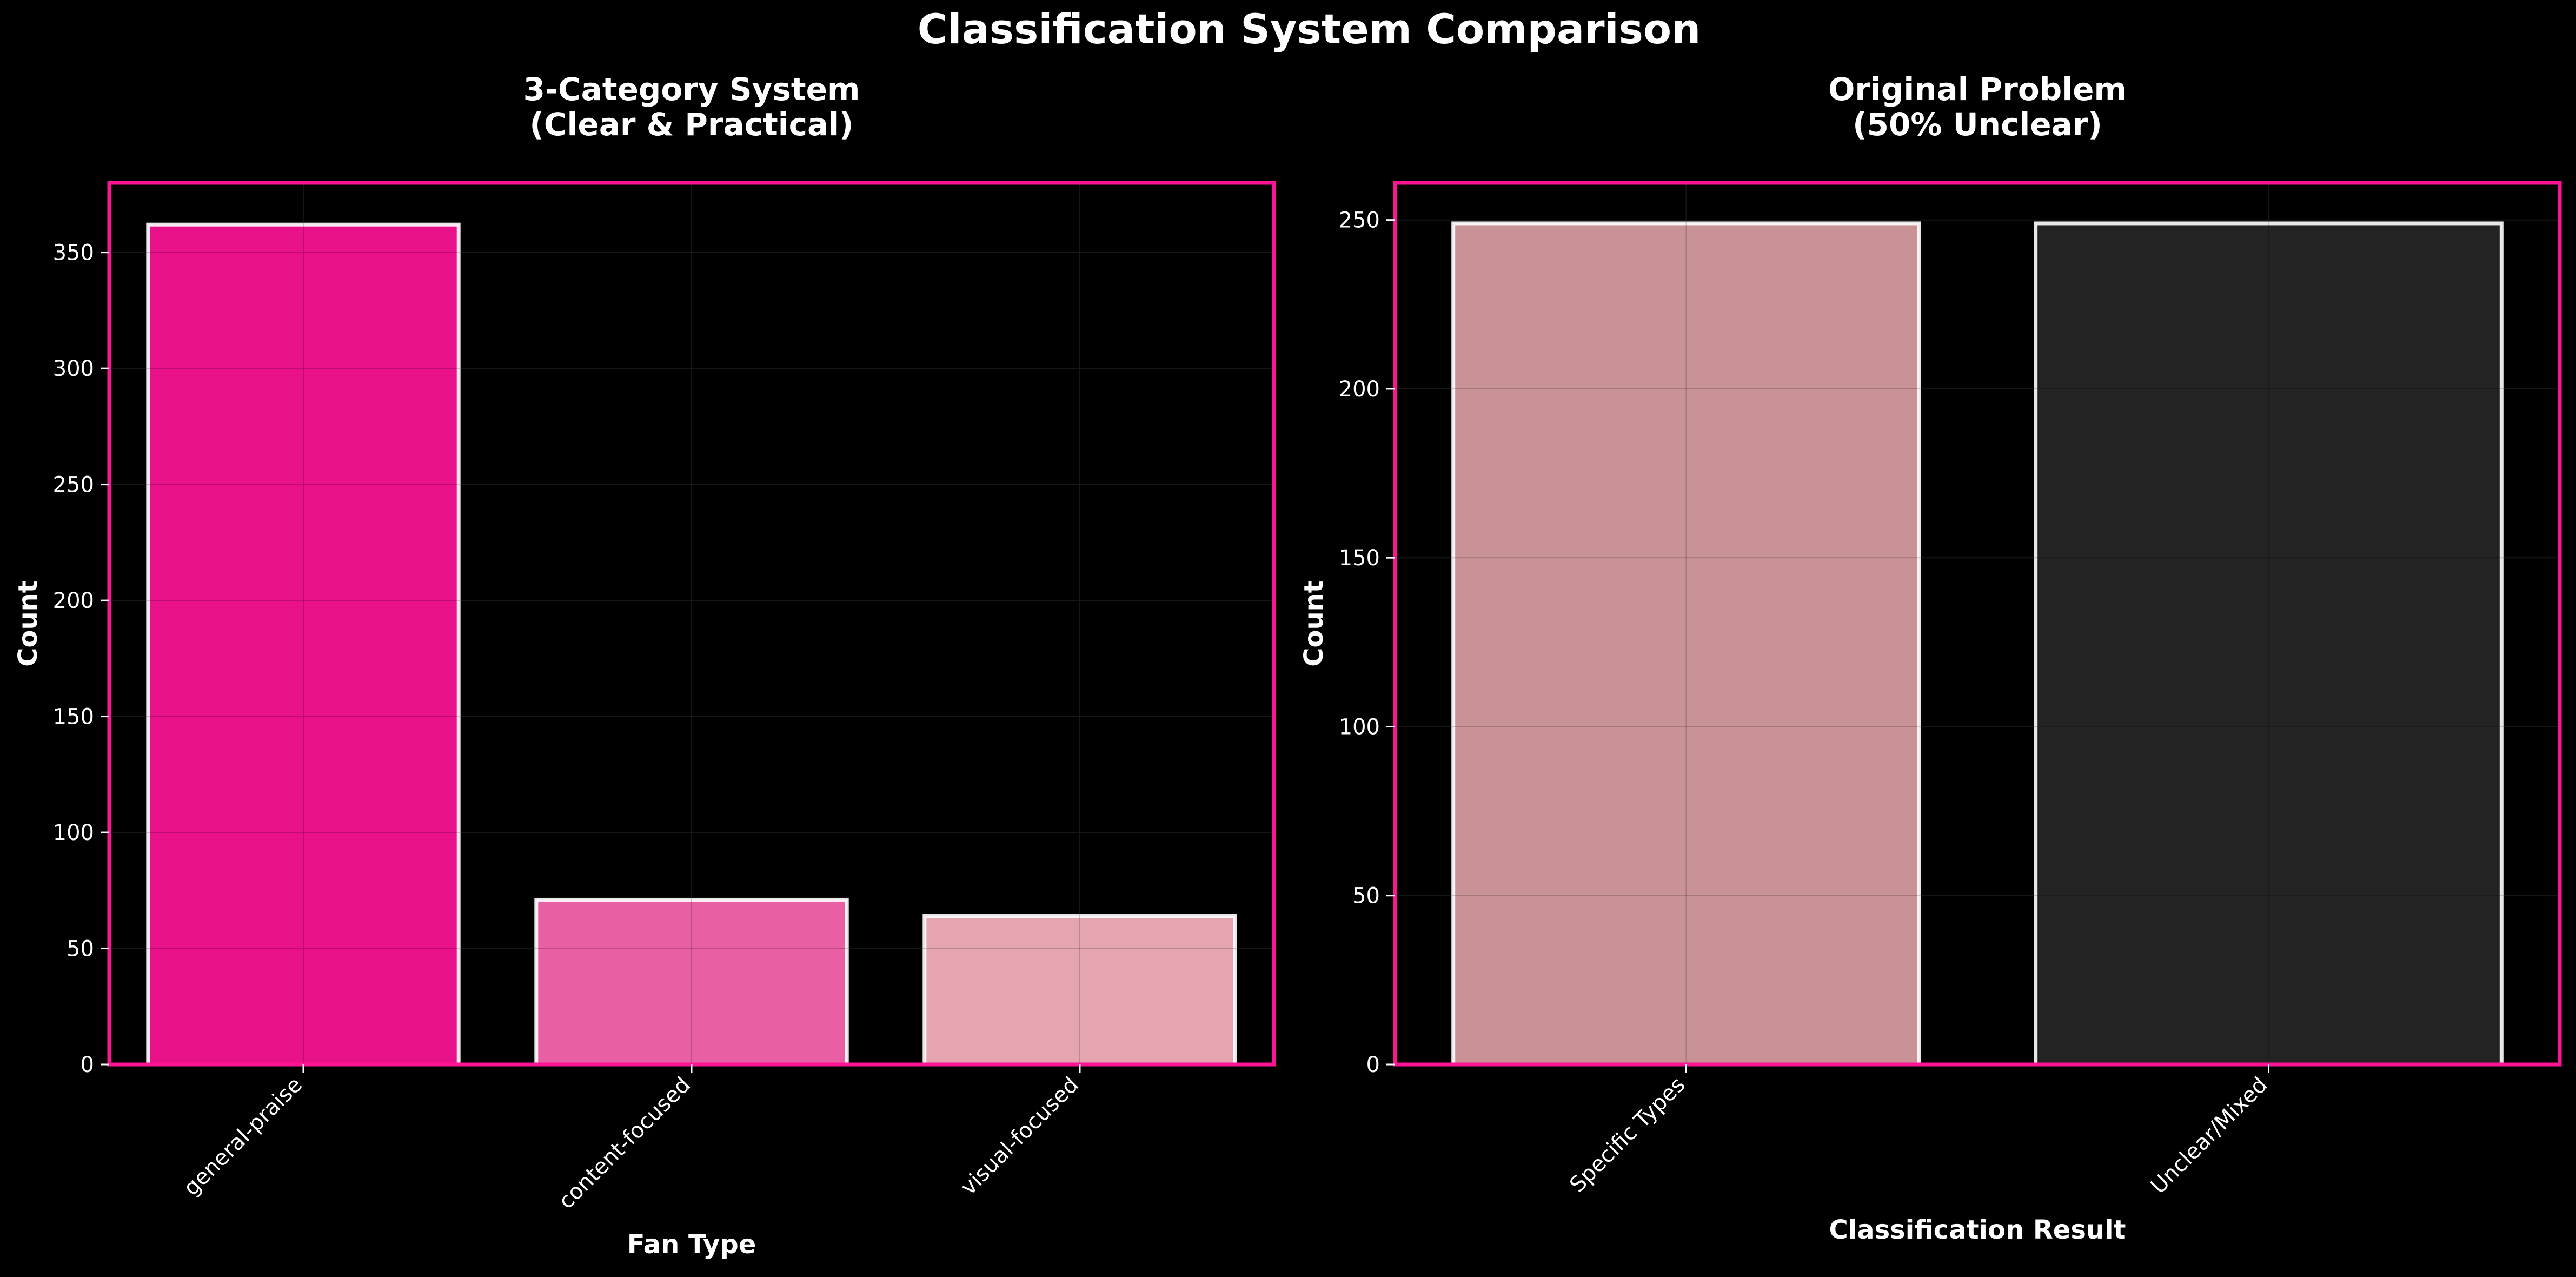 This screenshot has height=1277, width=2576. Describe the element at coordinates (303, 644) in the screenshot. I see `bar-general-praise` at that location.